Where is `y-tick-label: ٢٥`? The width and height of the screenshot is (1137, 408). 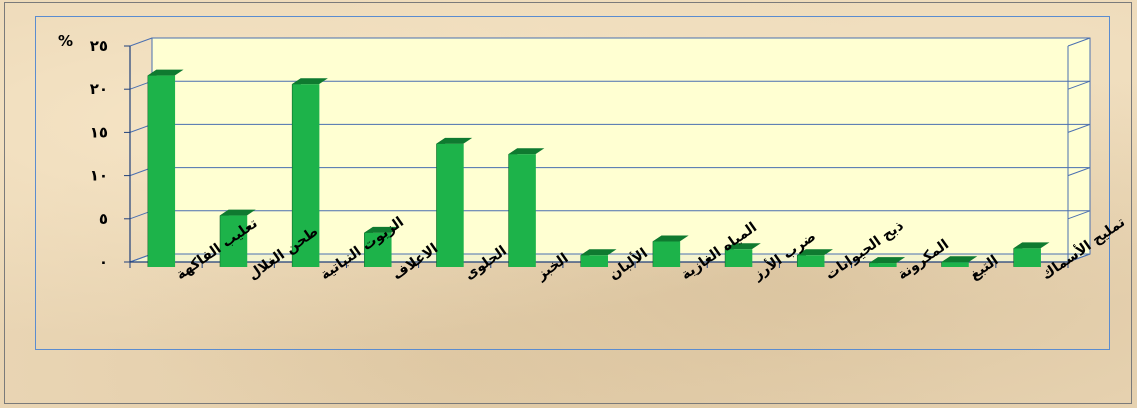
y-tick-label: ٢٥ is located at coordinates (99, 46).